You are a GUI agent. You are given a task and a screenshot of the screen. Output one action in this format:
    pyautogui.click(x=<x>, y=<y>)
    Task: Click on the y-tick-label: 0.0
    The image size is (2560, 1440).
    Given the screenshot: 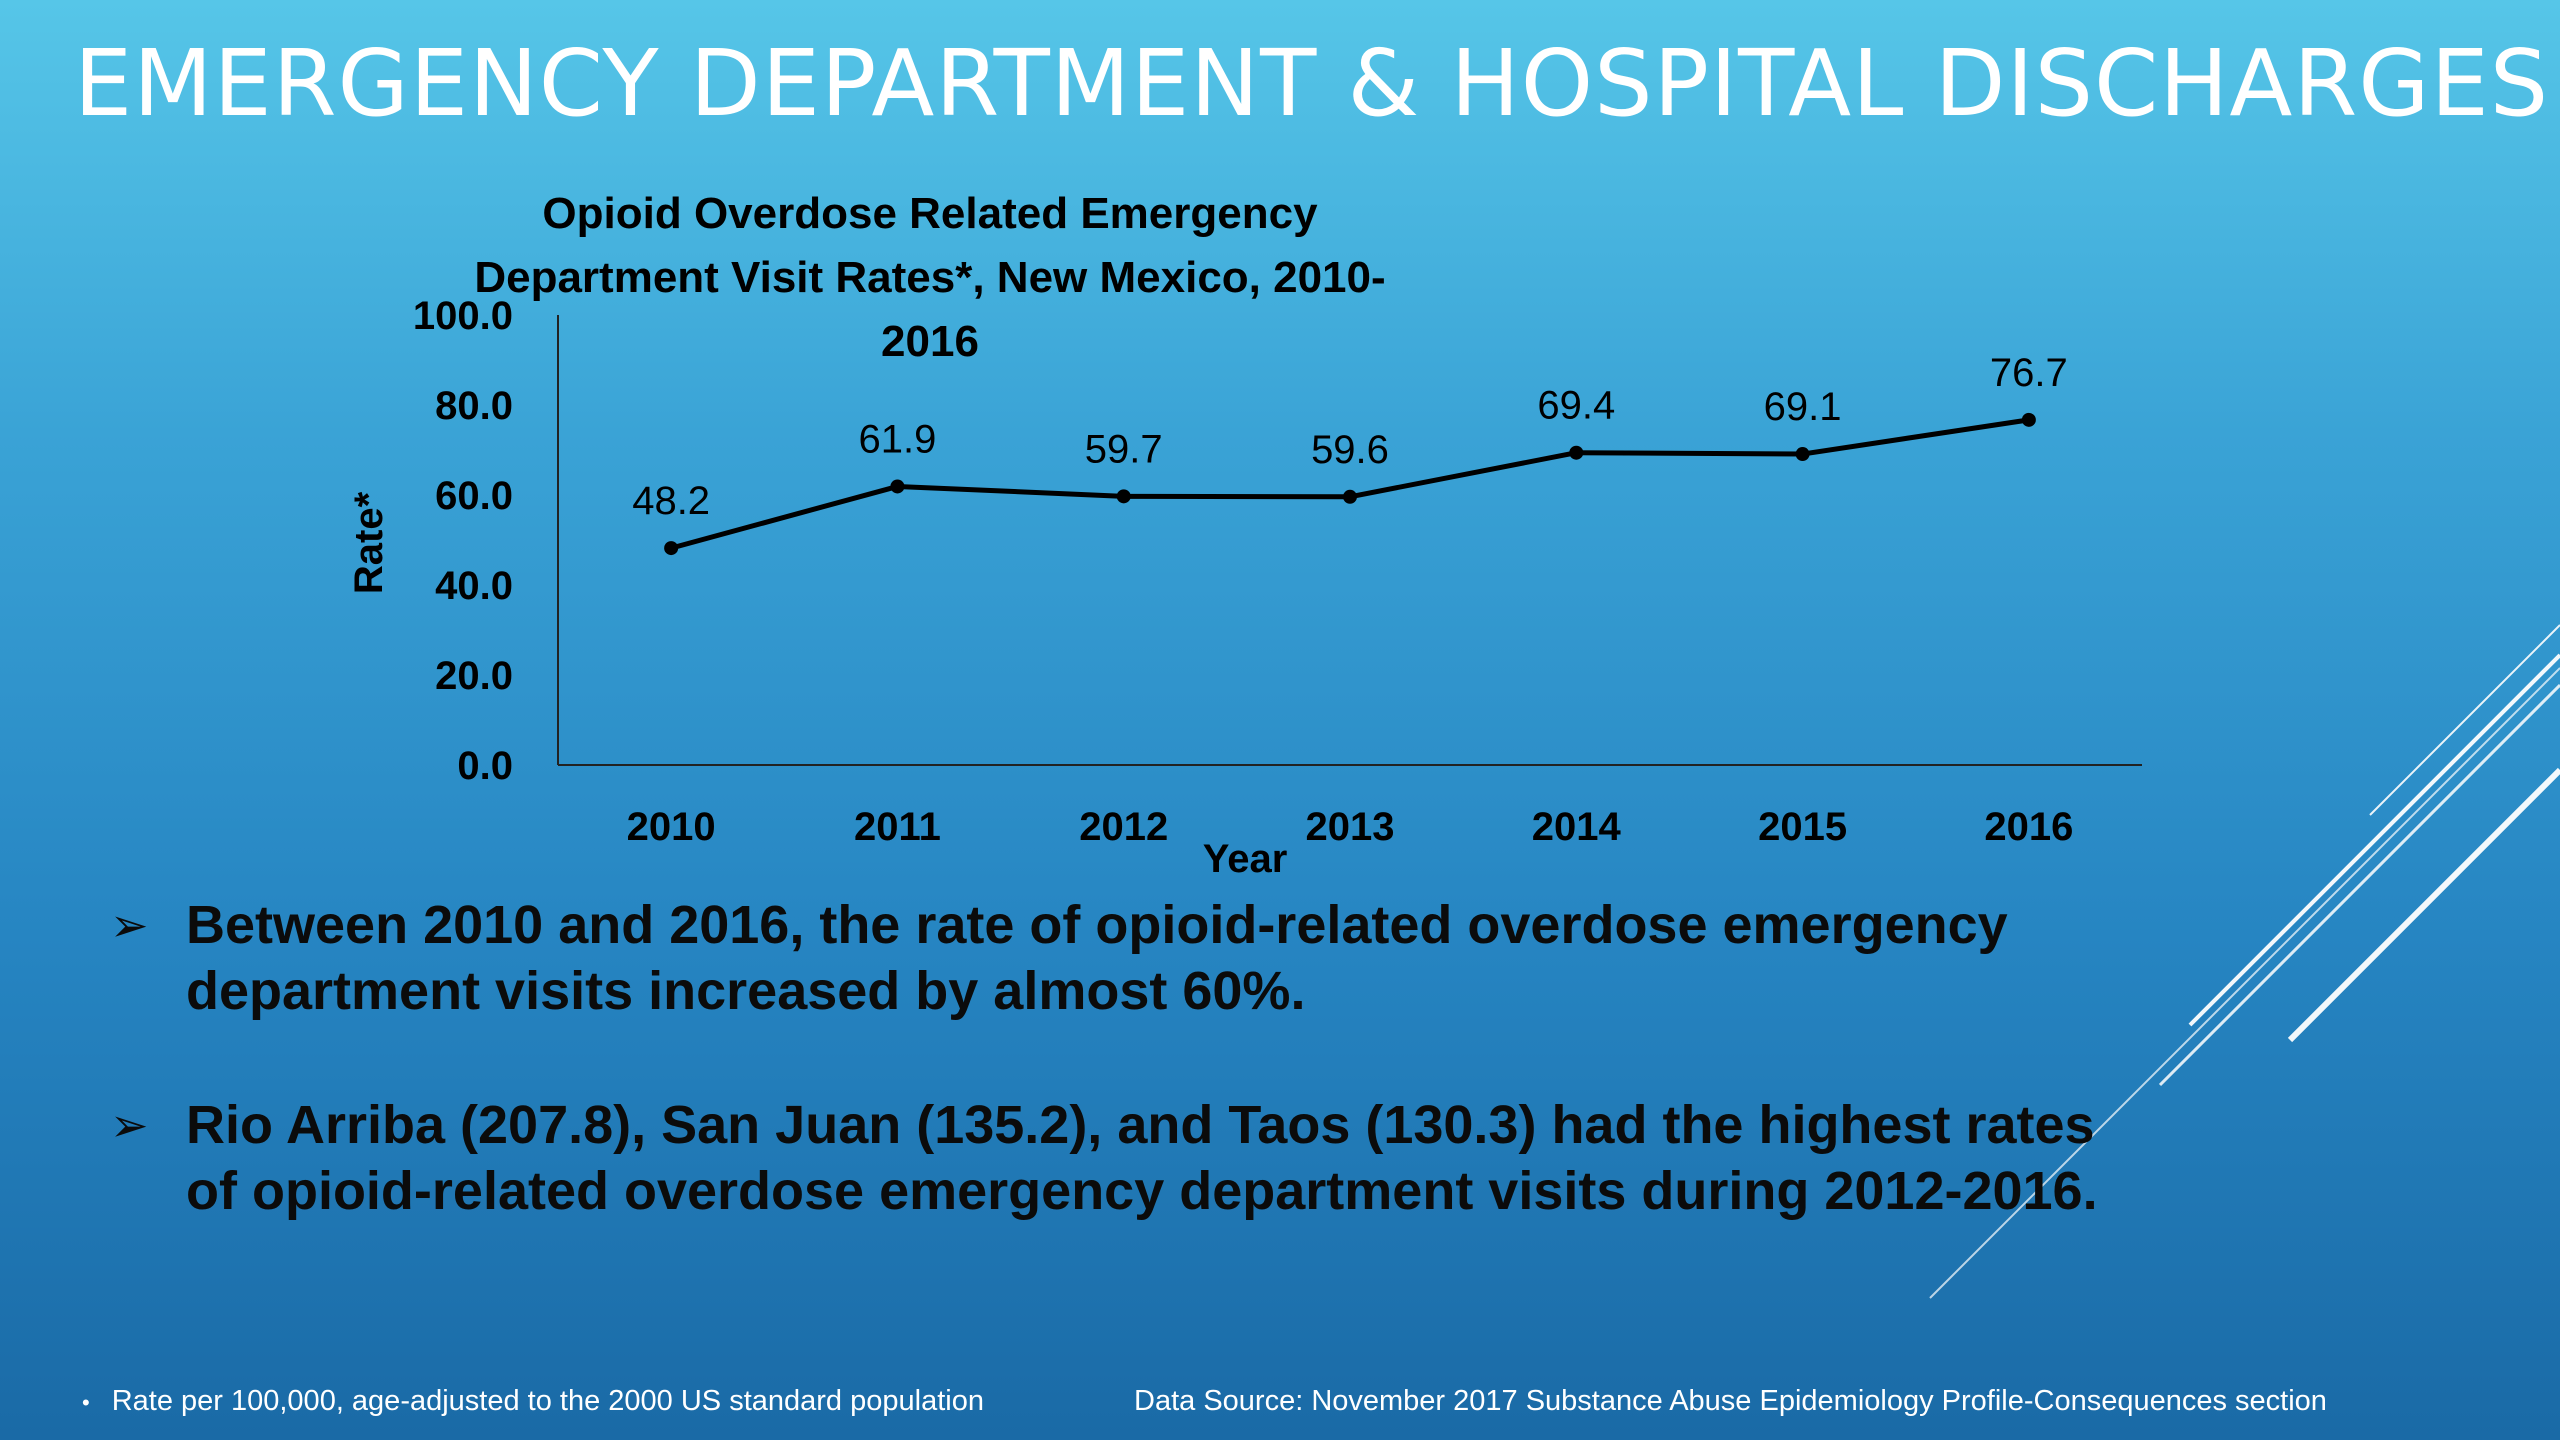 What is the action you would take?
    pyautogui.click(x=485, y=766)
    